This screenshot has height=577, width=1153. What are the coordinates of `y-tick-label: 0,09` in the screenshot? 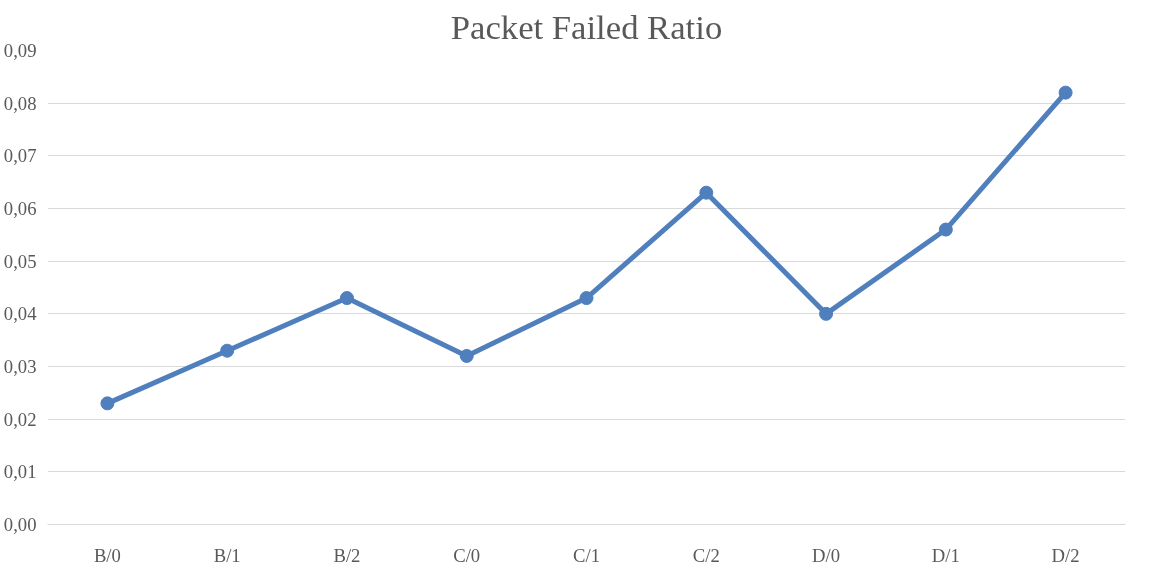 It's located at (20, 50).